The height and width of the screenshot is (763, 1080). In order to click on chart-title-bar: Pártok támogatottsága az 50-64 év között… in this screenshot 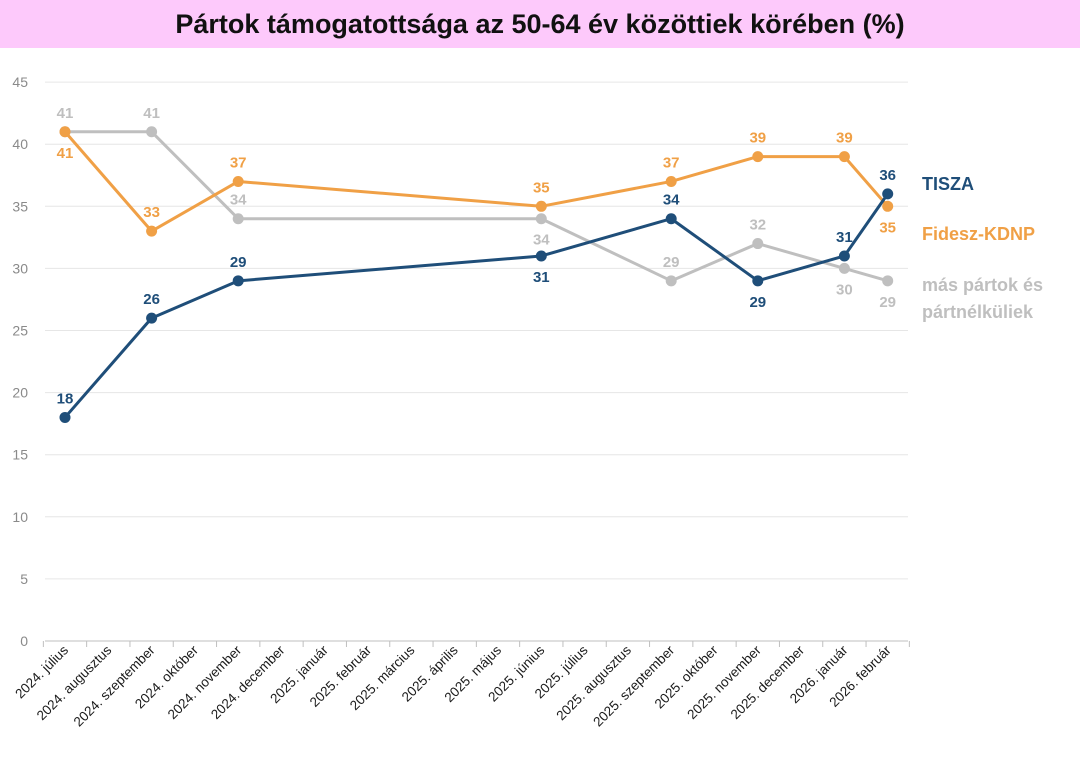, I will do `click(540, 24)`.